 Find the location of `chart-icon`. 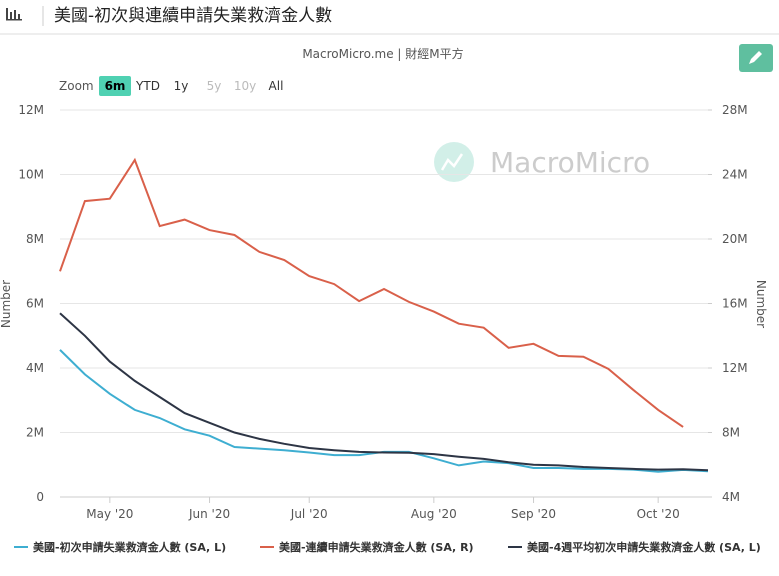

chart-icon is located at coordinates (14, 14).